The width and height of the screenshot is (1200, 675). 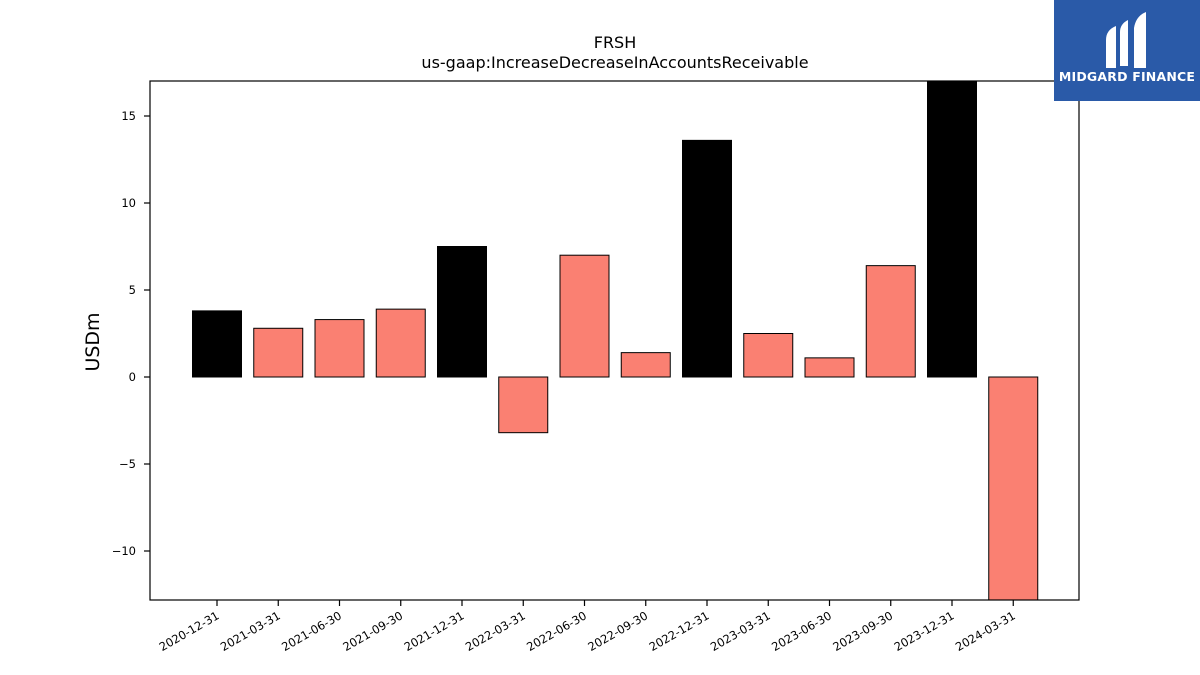 I want to click on x-tick-label: 2021-12-31, so click(x=434, y=631).